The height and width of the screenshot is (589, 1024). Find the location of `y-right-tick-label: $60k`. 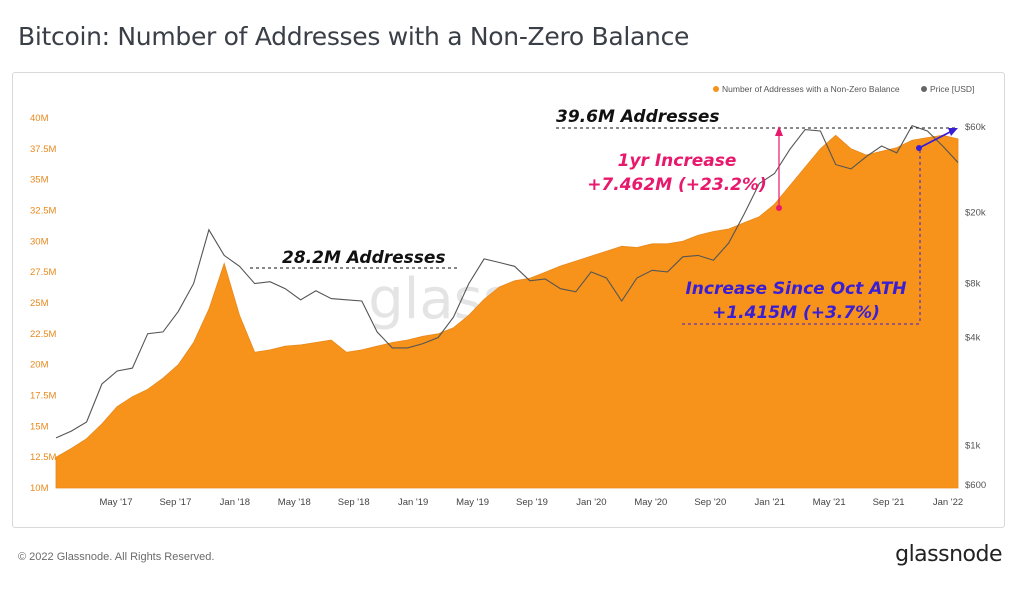

y-right-tick-label: $60k is located at coordinates (975, 127).